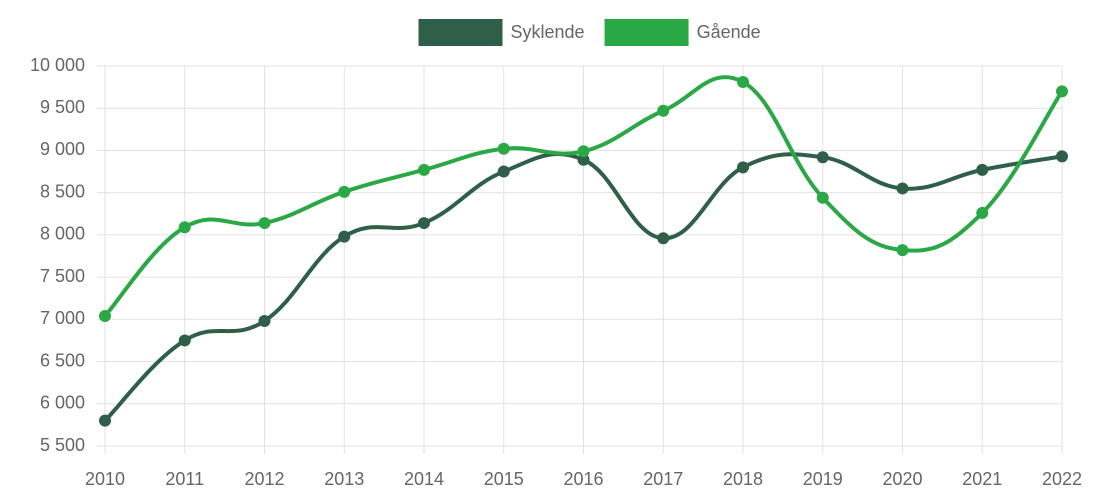 This screenshot has height=493, width=1093. Describe the element at coordinates (902, 479) in the screenshot. I see `x-tick-label: 2020` at that location.